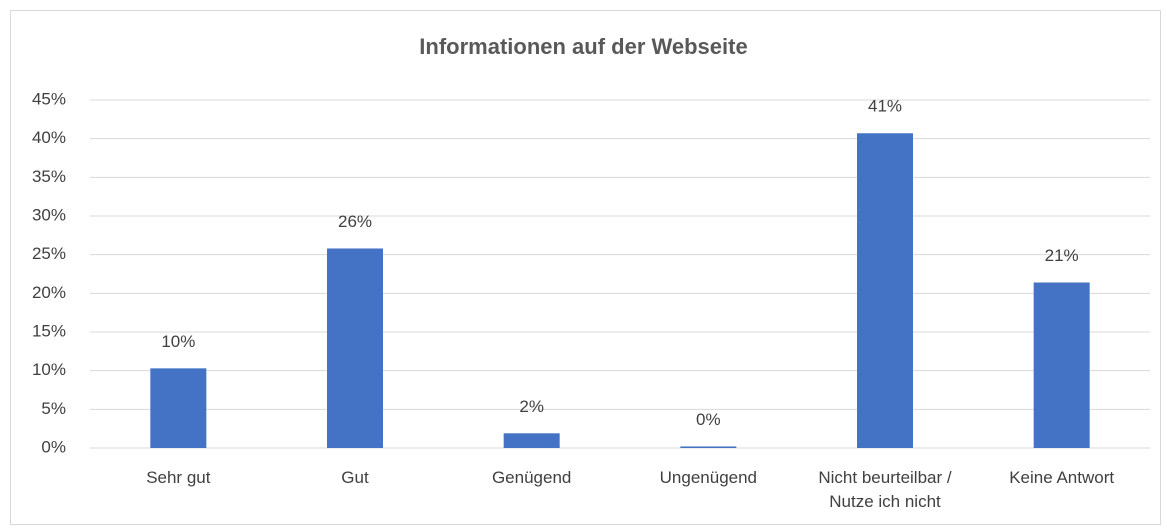 The image size is (1167, 529). I want to click on y-tick-label: 30%, so click(49, 214).